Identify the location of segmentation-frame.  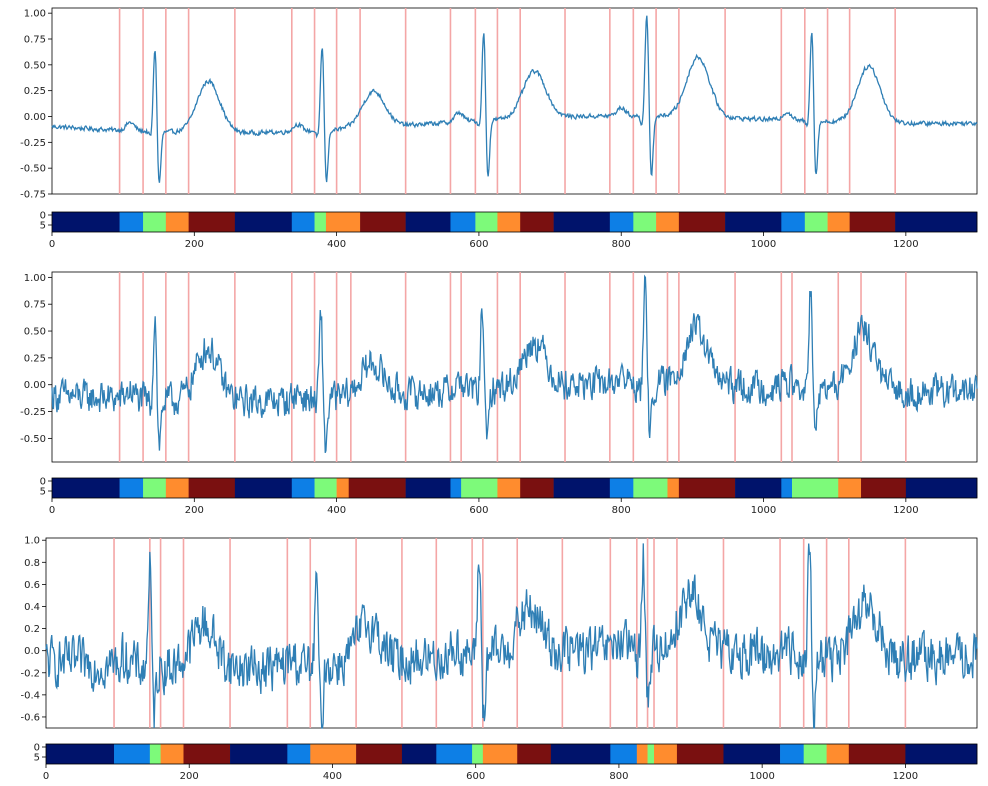
(511, 754).